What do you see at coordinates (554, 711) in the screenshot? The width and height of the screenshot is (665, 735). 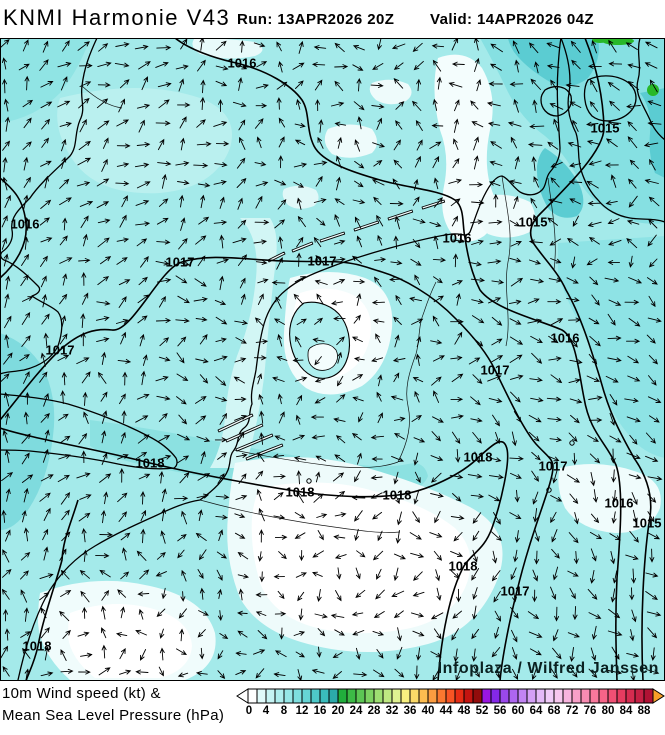 I see `colorbar-tick: 68` at bounding box center [554, 711].